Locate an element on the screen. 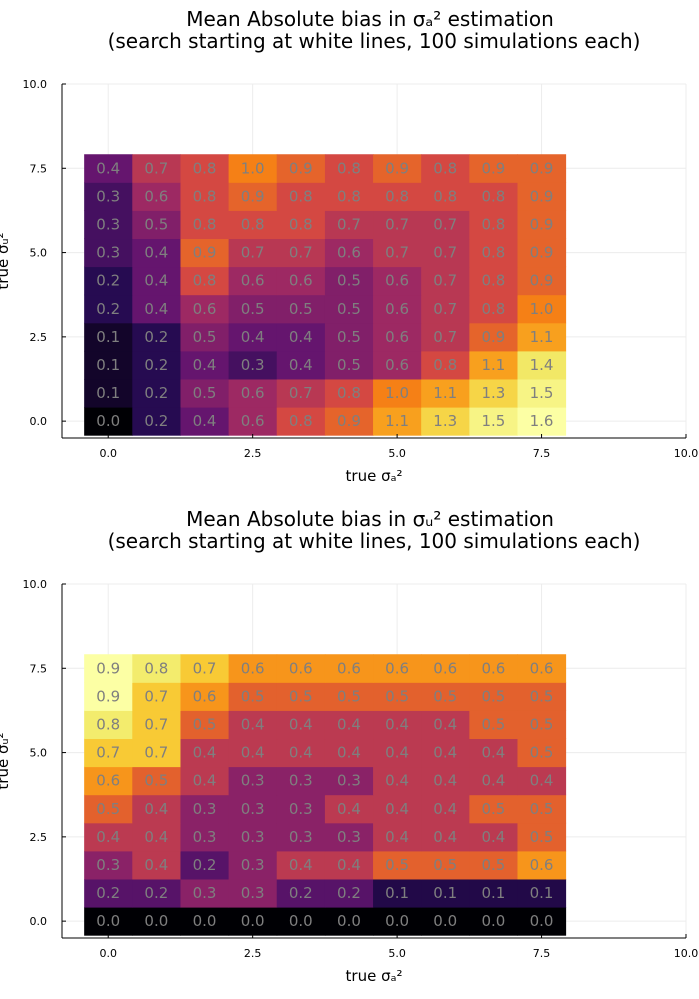  x-axis-label: true σₐ² is located at coordinates (374, 976).